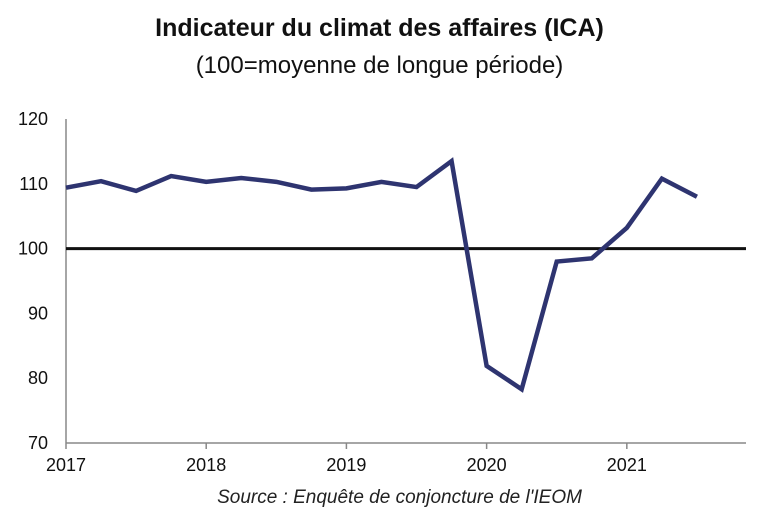  What do you see at coordinates (487, 465) in the screenshot?
I see `x-tick-label: 2020` at bounding box center [487, 465].